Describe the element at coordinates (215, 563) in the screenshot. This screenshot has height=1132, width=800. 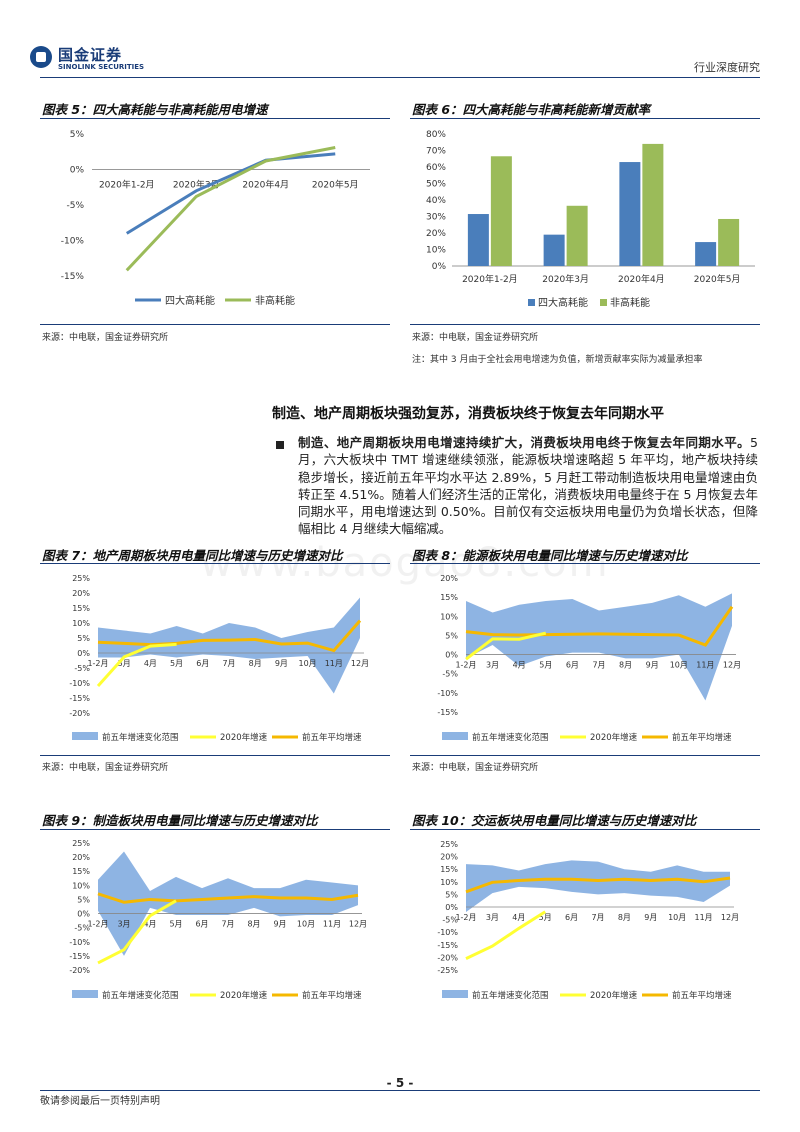
I see `fig7-title-rule` at that location.